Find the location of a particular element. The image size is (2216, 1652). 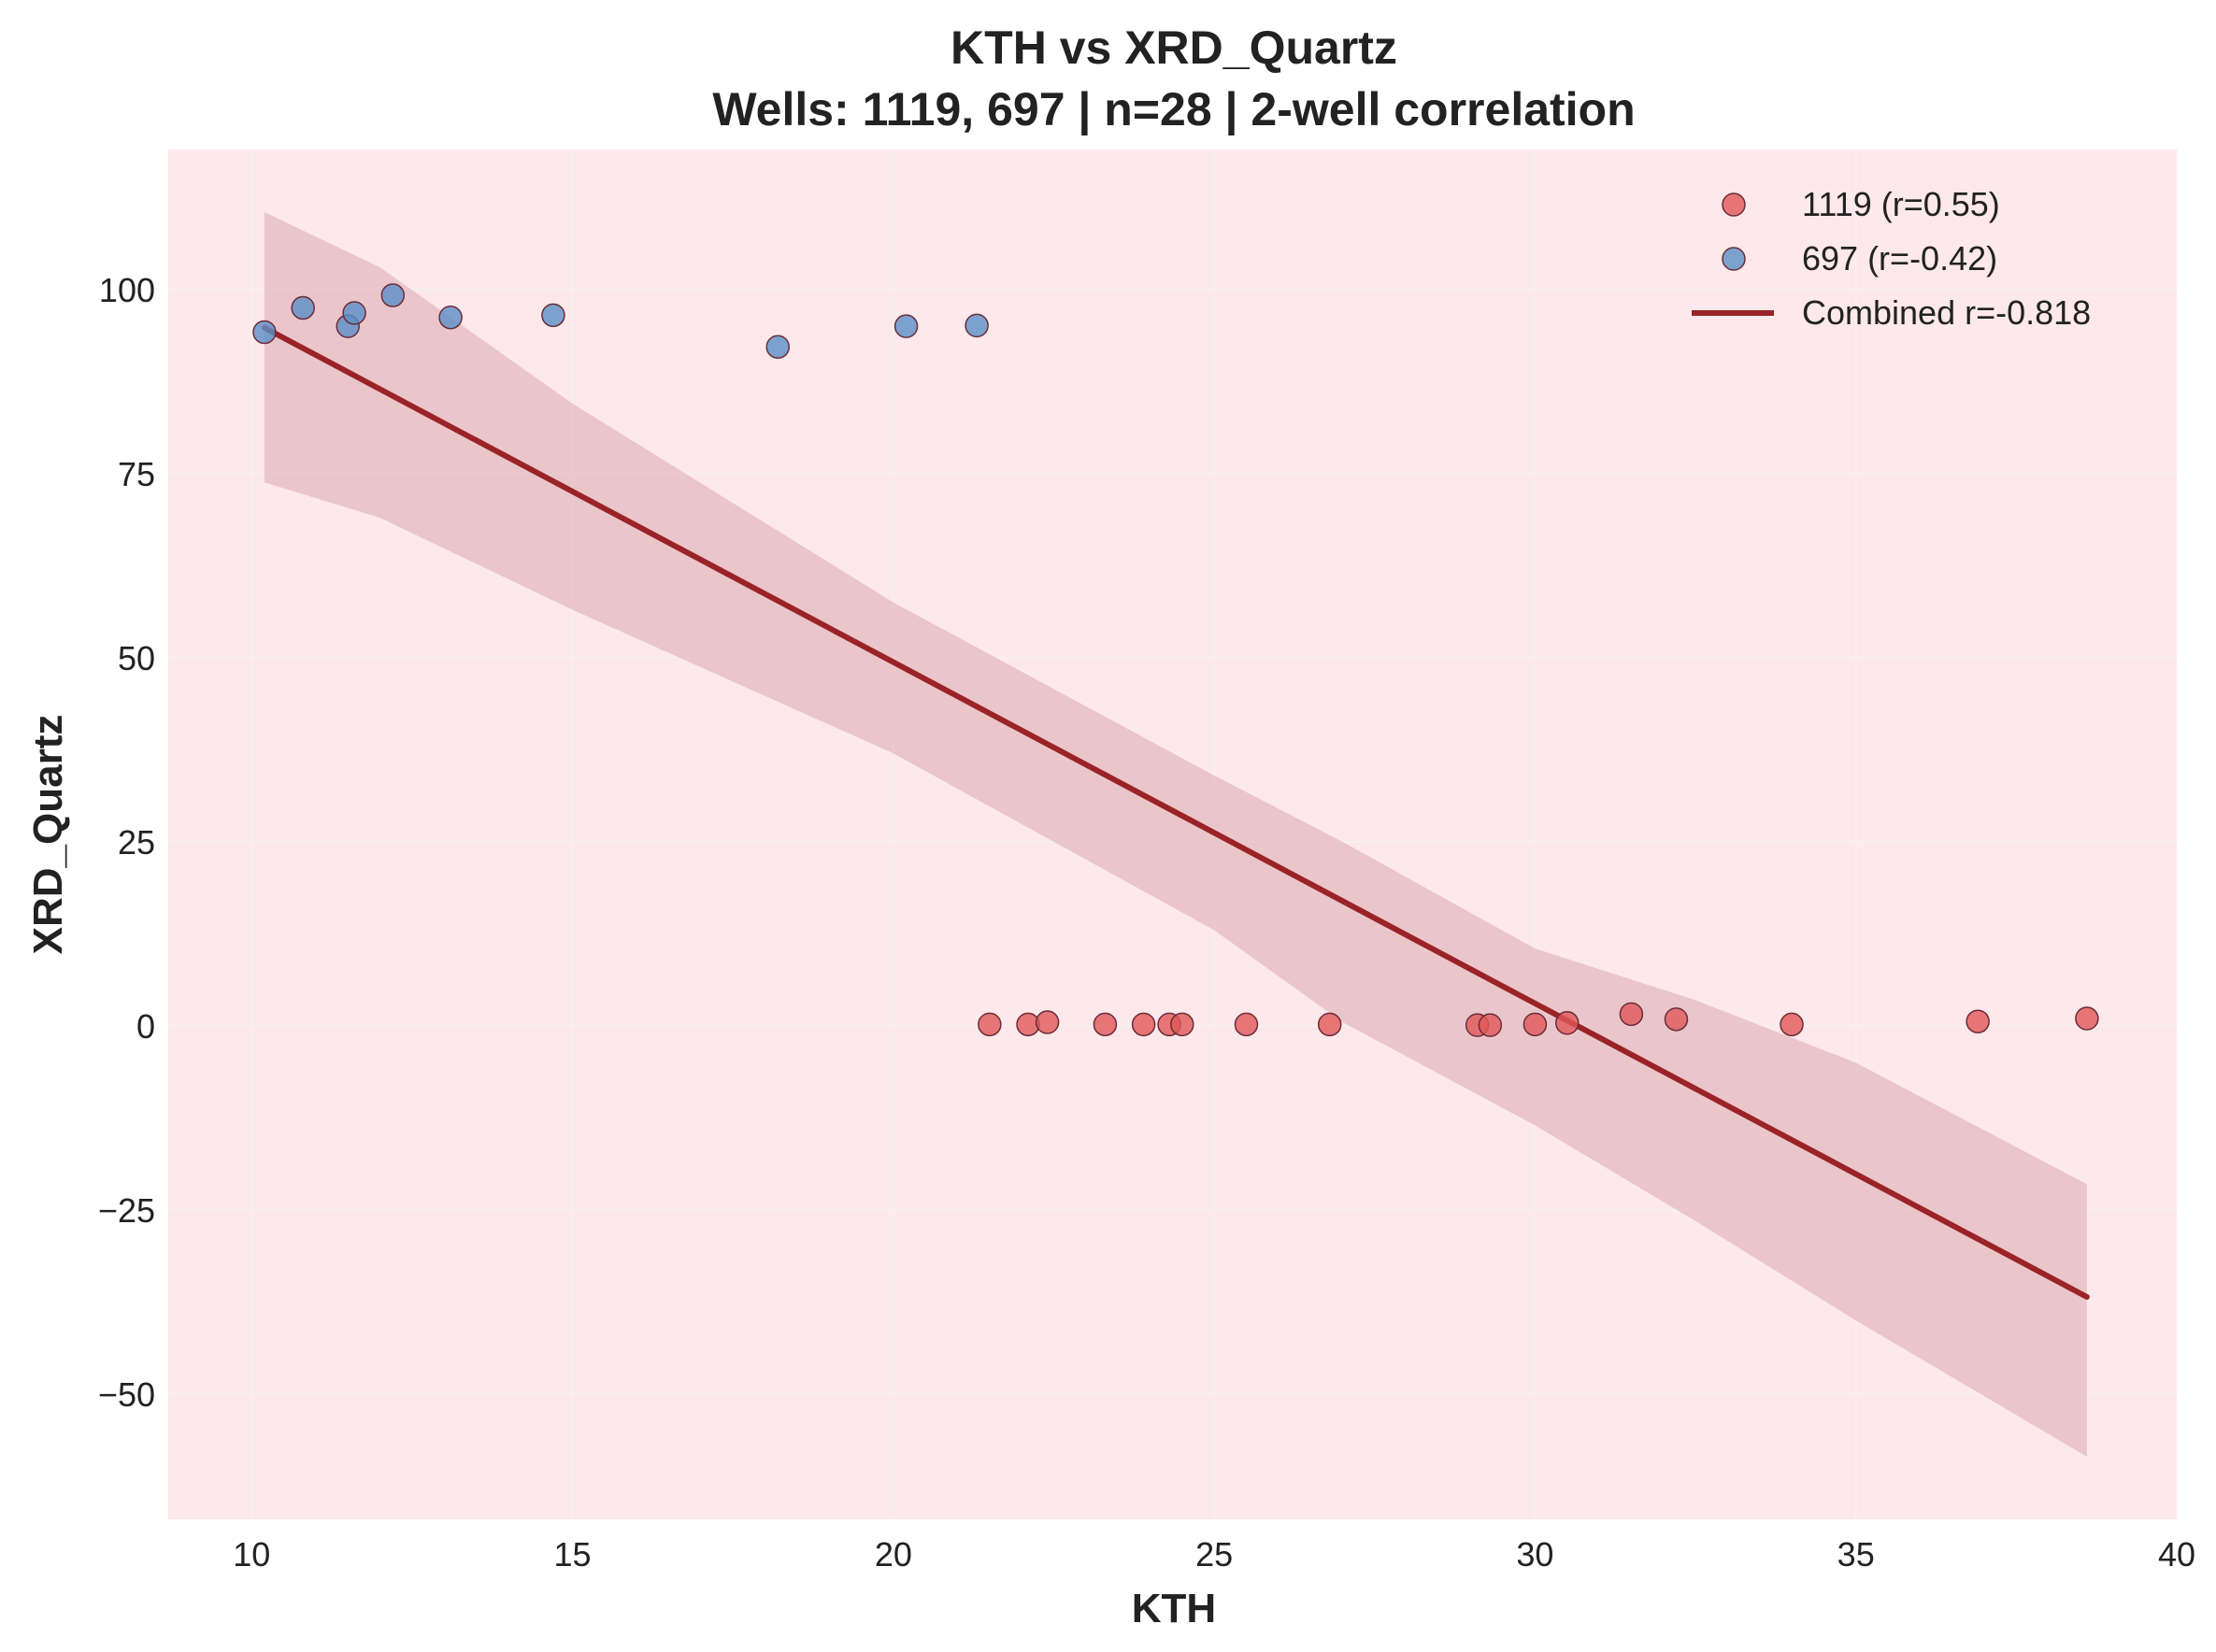

y-tick-labels: 100 75 50 25 0 −25 −50 is located at coordinates (127, 843).